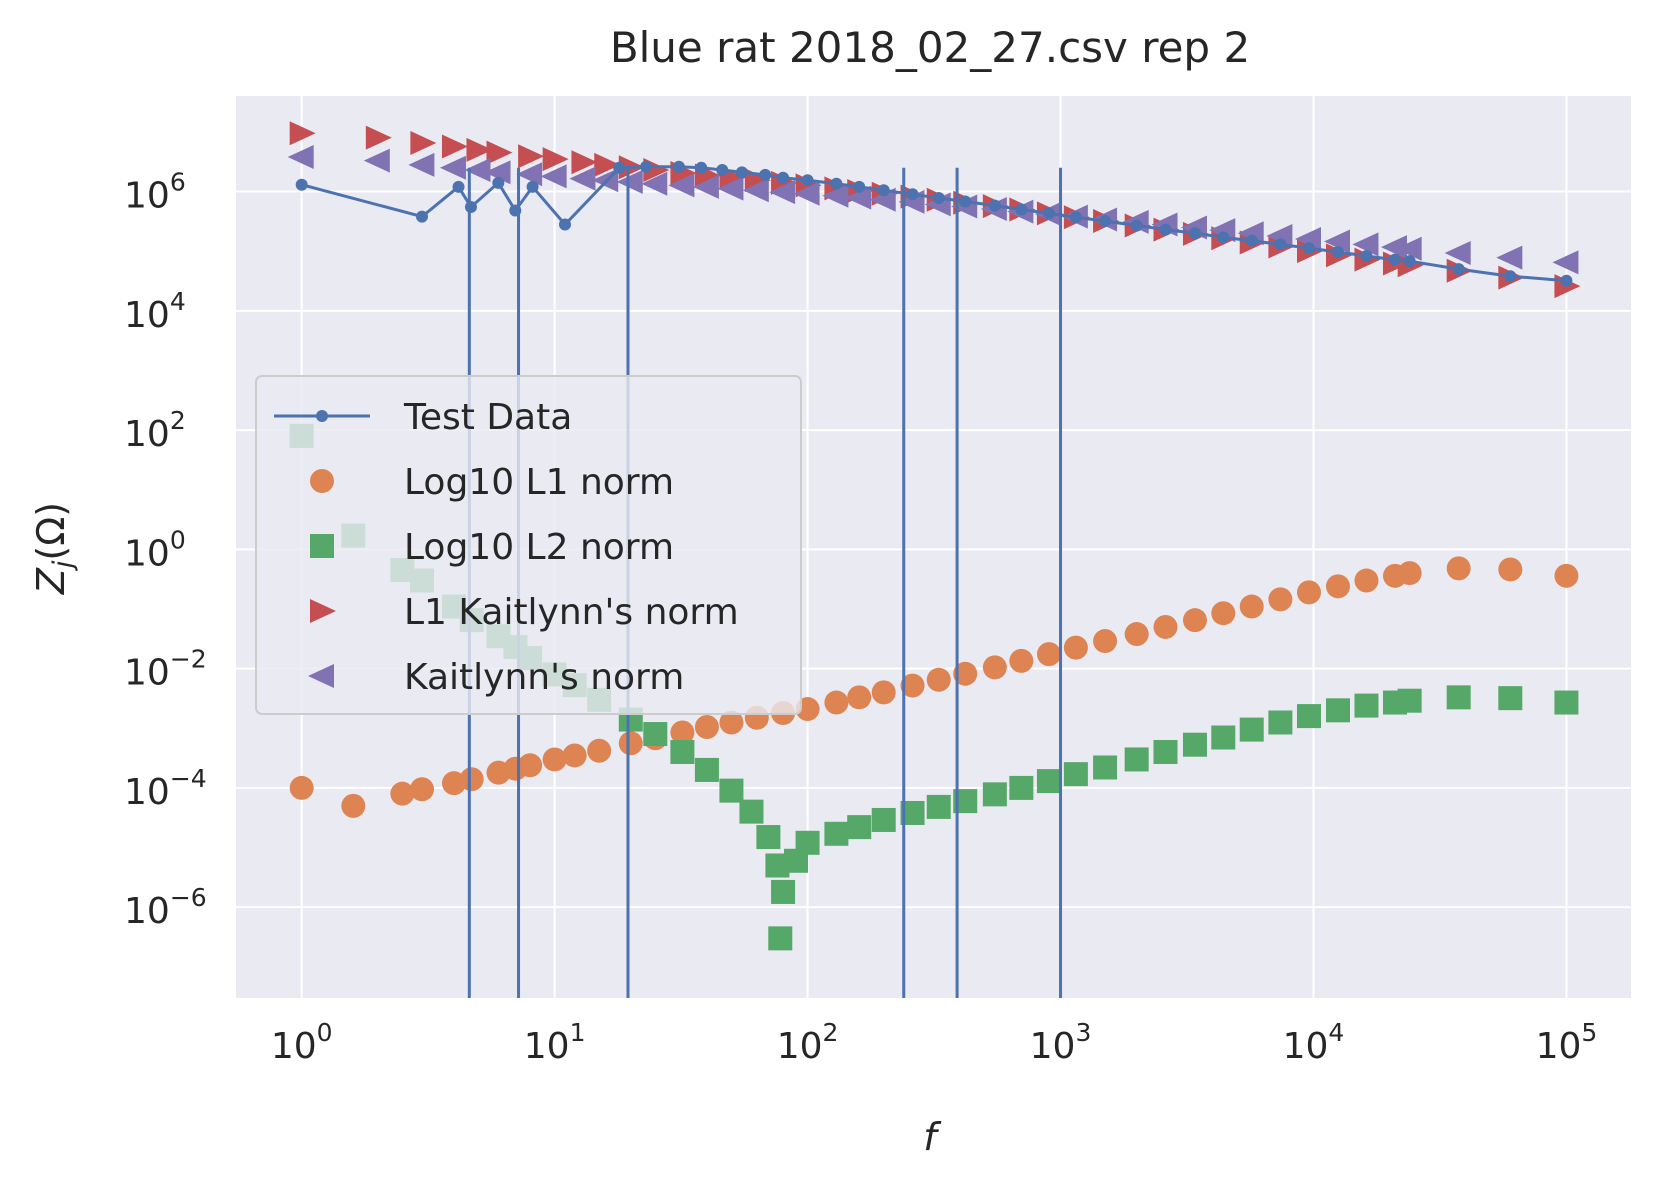 The image size is (1663, 1192). I want to click on y-tick-exponent: 0, so click(178, 539).